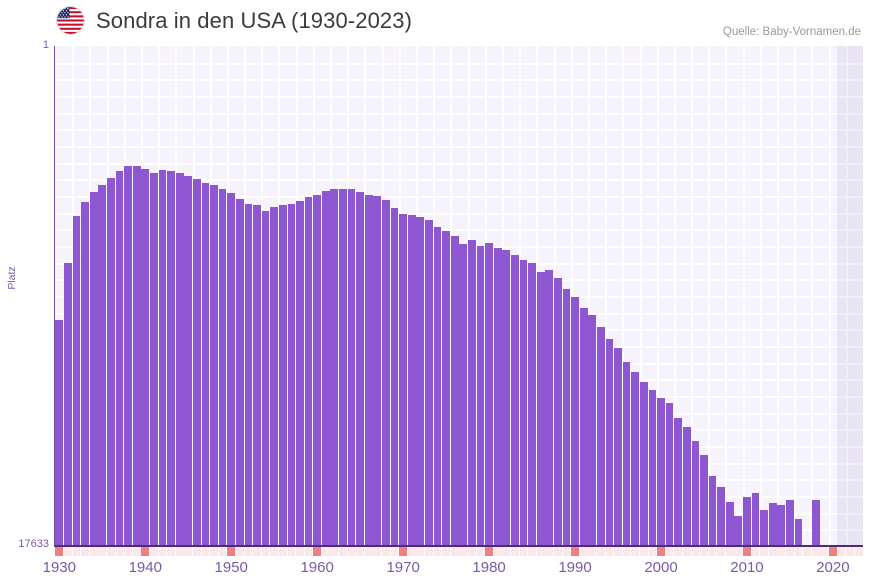  What do you see at coordinates (70, 20) in the screenshot?
I see `usa-flag-icon` at bounding box center [70, 20].